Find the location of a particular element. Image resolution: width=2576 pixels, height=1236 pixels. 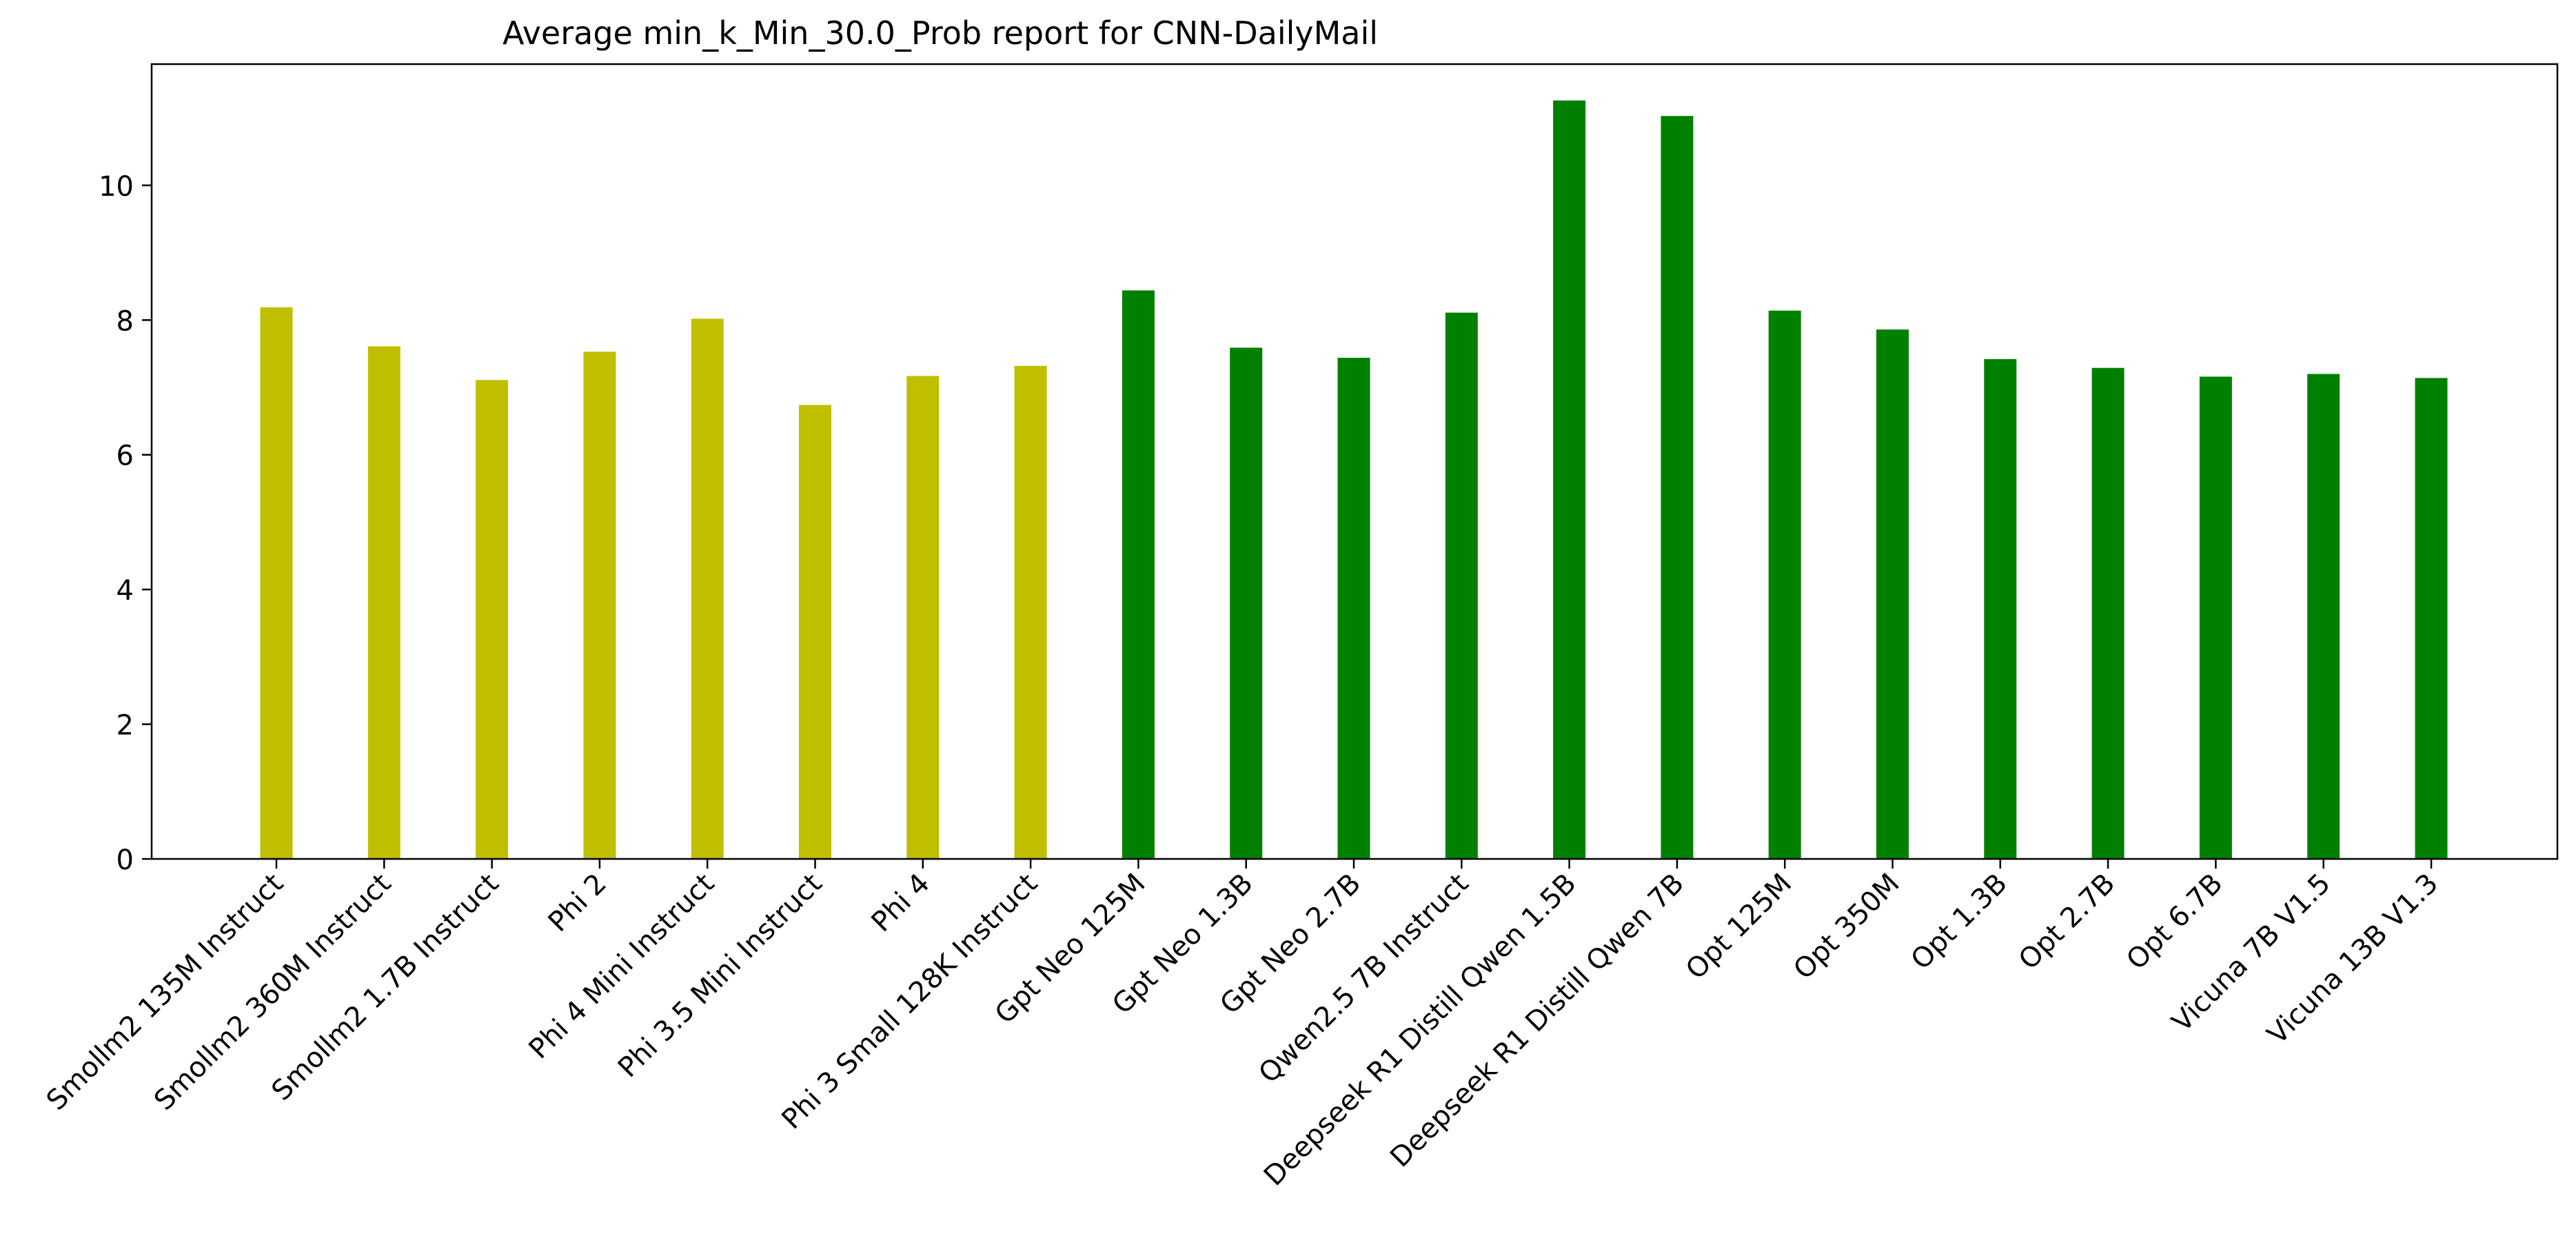

y-tick-label: 6 is located at coordinates (125, 456).